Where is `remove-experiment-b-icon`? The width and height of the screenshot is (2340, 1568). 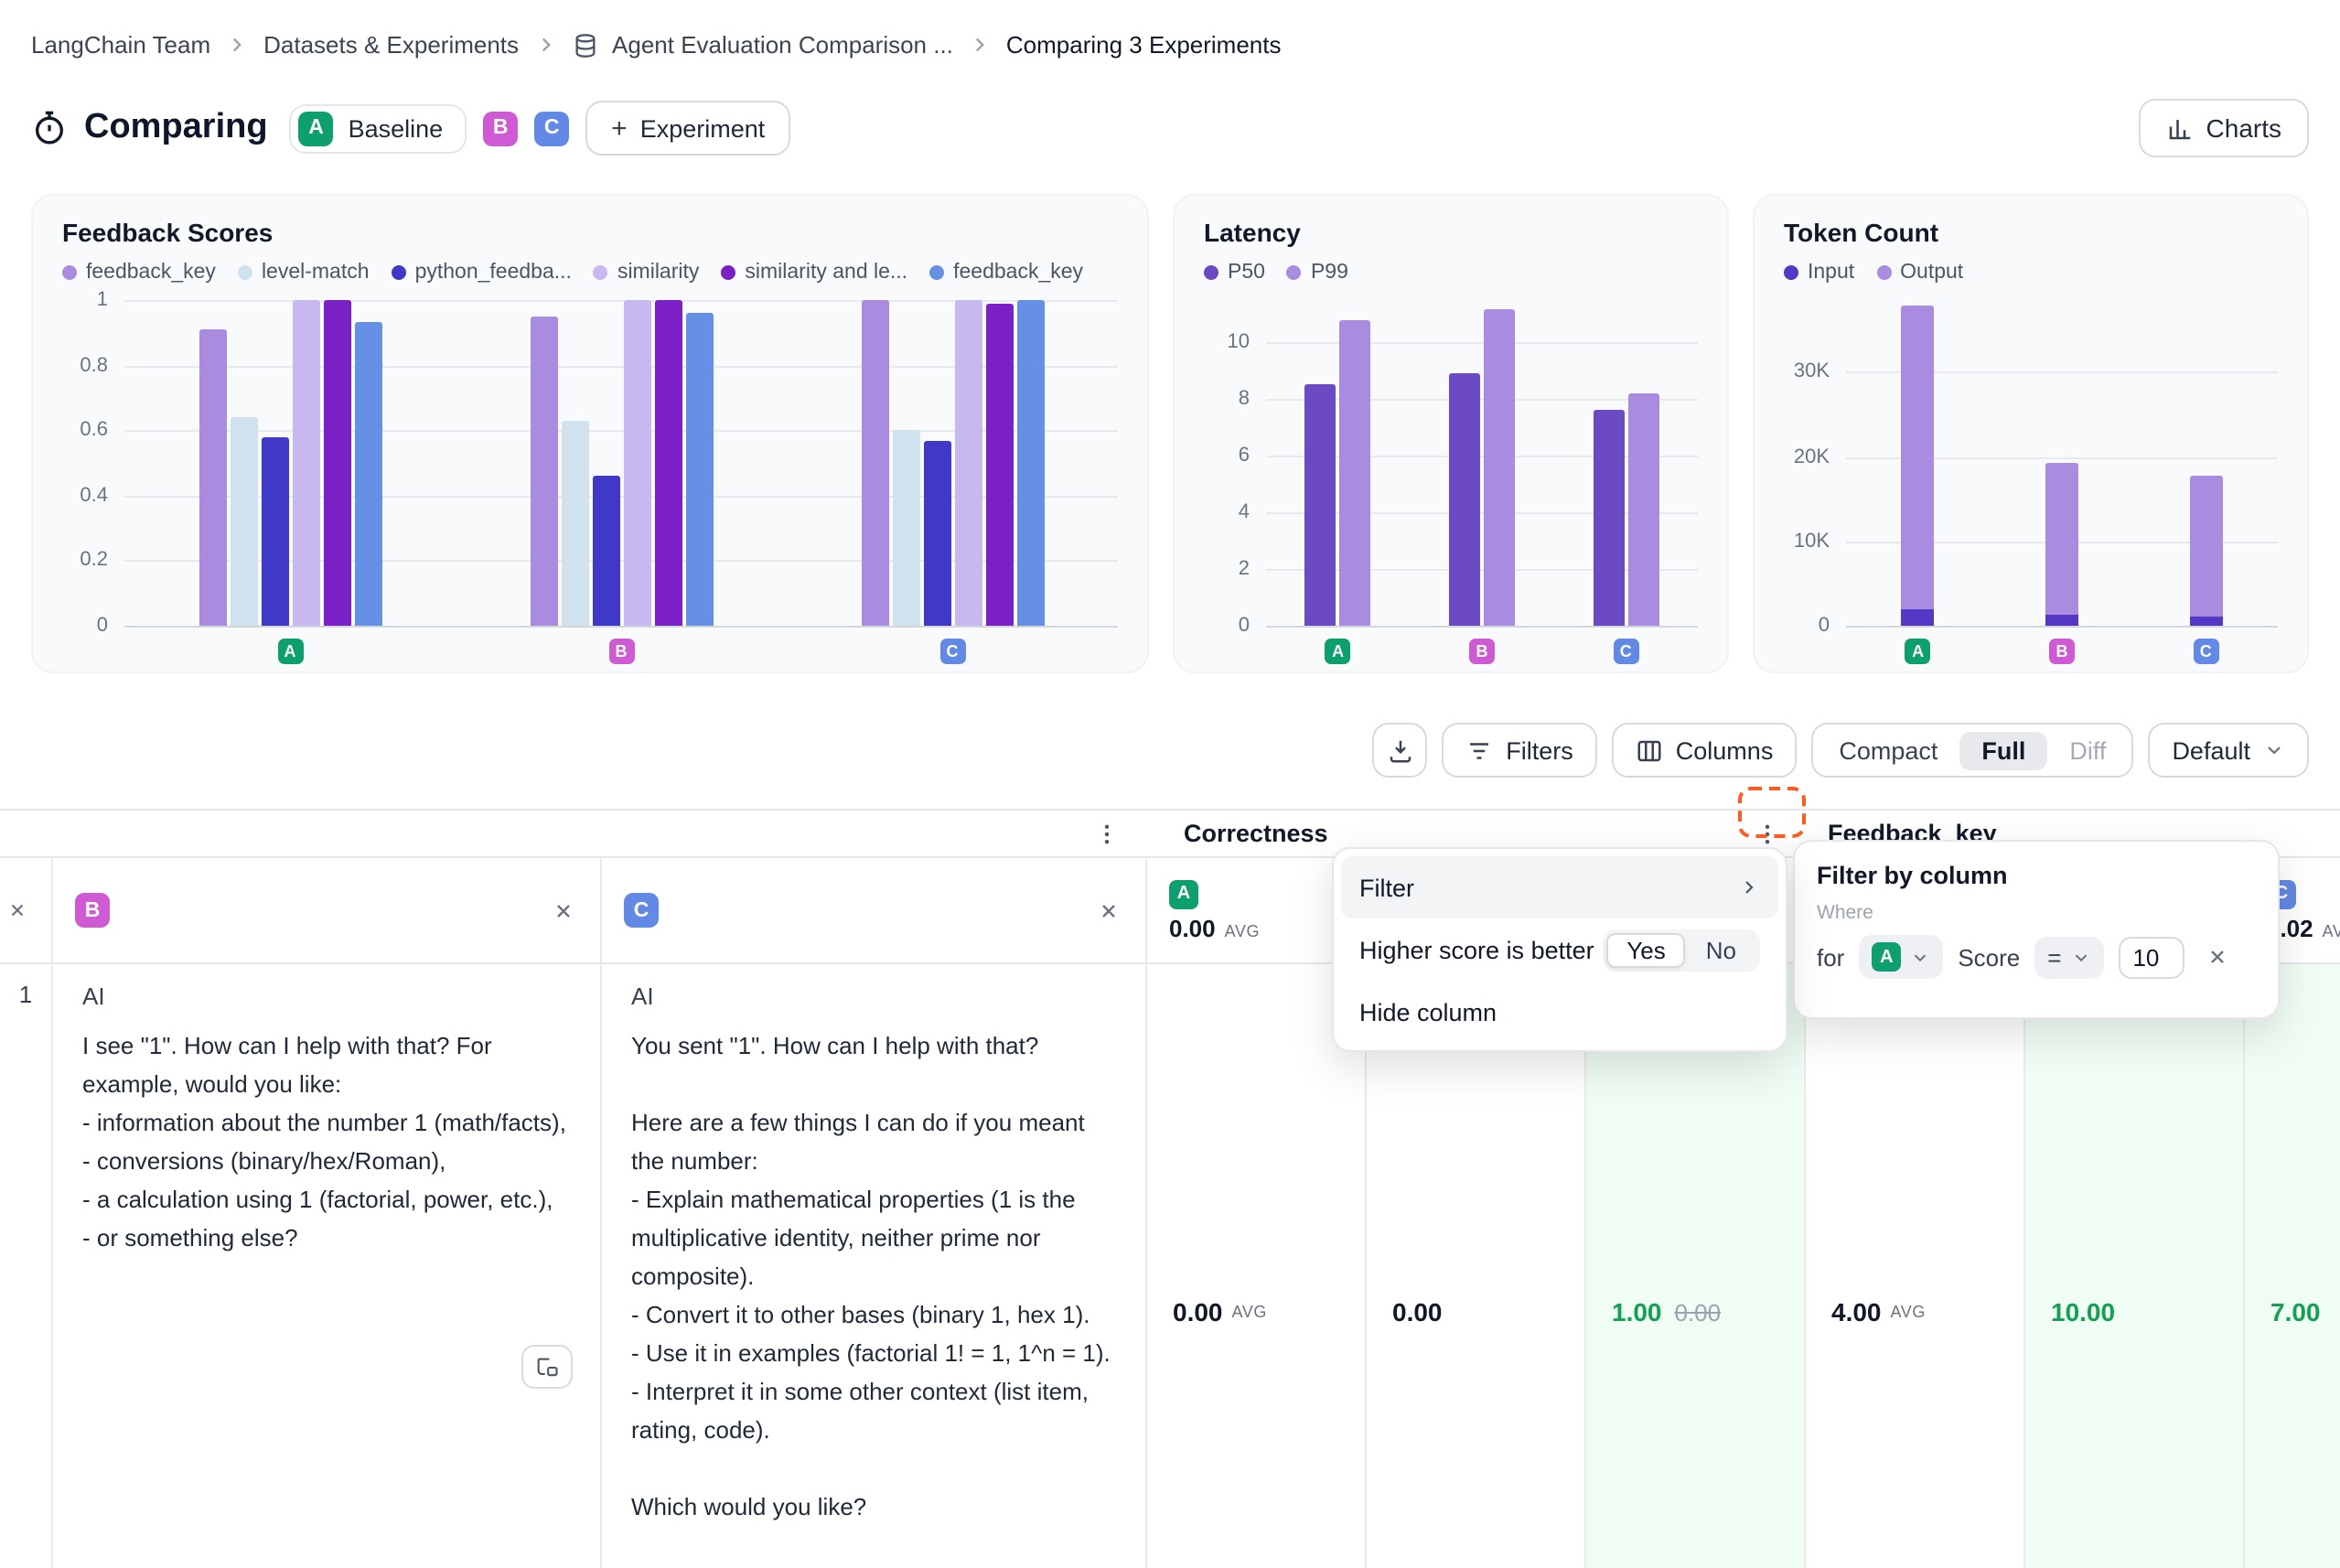
remove-experiment-b-icon is located at coordinates (563, 910).